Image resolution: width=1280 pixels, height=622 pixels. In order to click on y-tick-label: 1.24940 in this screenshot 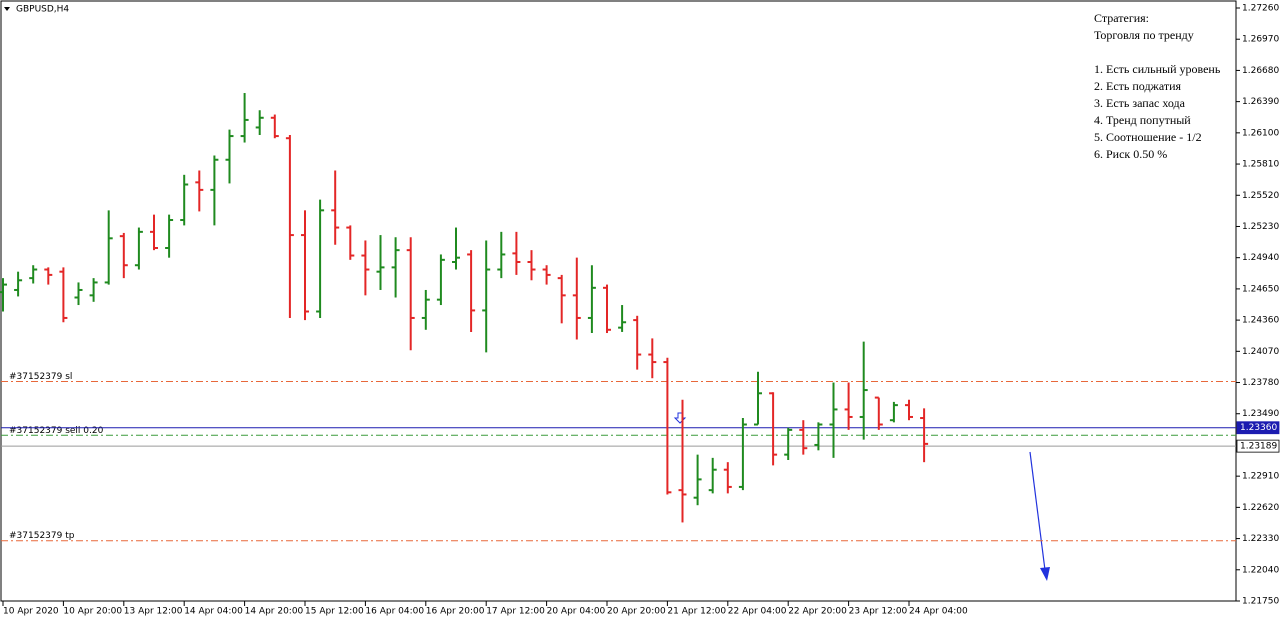, I will do `click(1260, 258)`.